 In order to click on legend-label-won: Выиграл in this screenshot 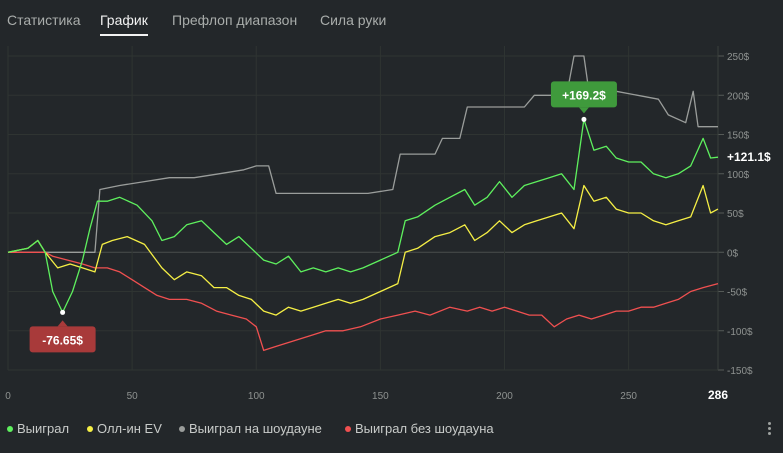, I will do `click(43, 428)`.